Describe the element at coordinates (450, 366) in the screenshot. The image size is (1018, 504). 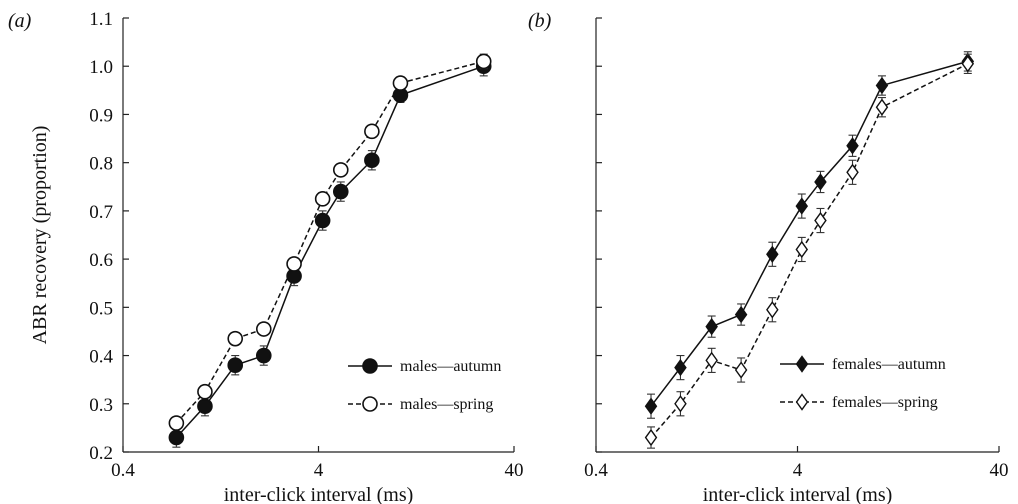
I see `legend-label: males—autumn` at that location.